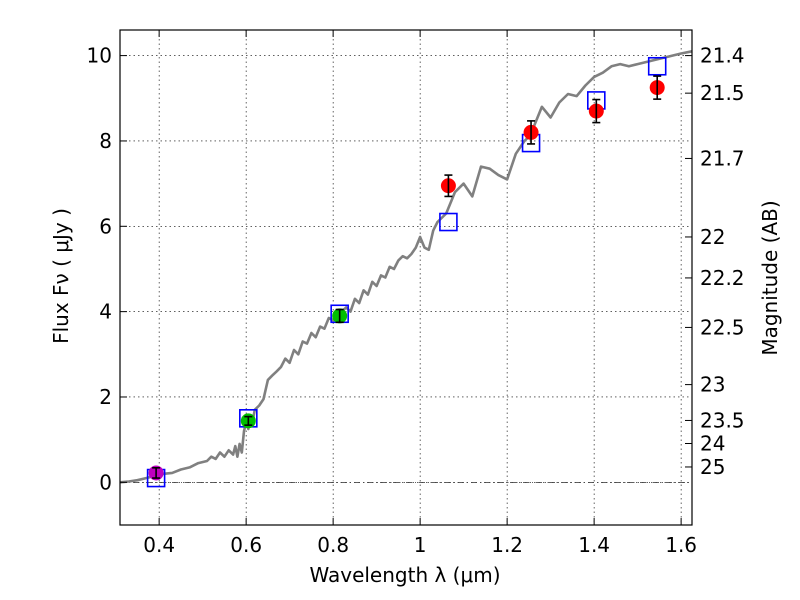  I want to click on mag-tick-label: 21.5, so click(722, 93).